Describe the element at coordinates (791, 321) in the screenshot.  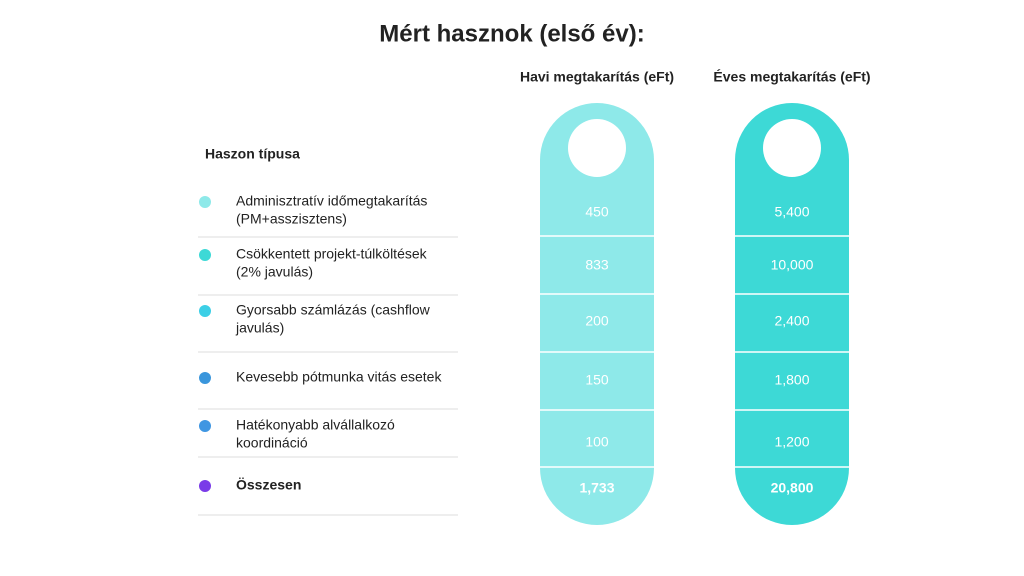
I see `cell-value: 2,400` at that location.